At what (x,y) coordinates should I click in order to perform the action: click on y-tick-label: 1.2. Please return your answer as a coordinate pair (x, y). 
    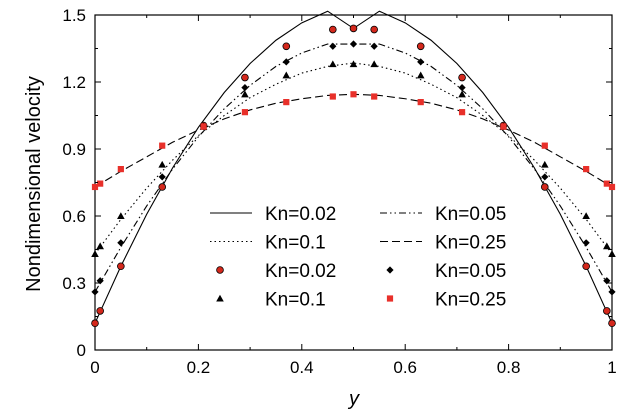
    Looking at the image, I should click on (74, 82).